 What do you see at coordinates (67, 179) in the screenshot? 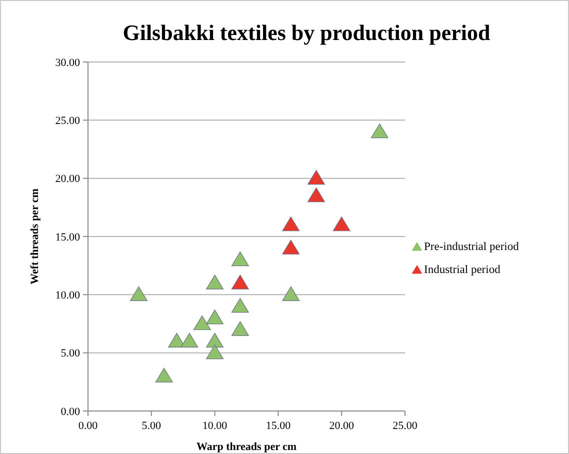
I see `y-tick-label: 20.00` at bounding box center [67, 179].